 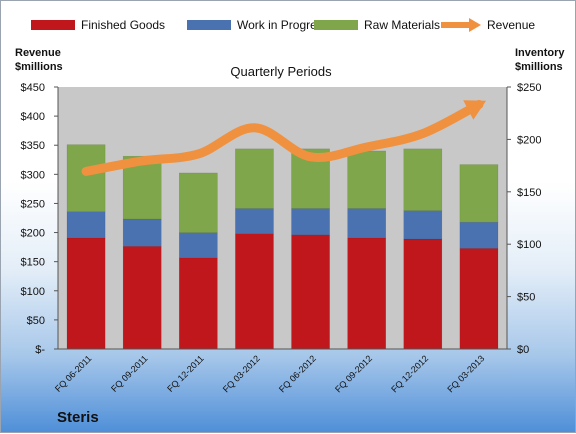 I want to click on left-axis-title-line2: $millions, so click(x=39, y=67).